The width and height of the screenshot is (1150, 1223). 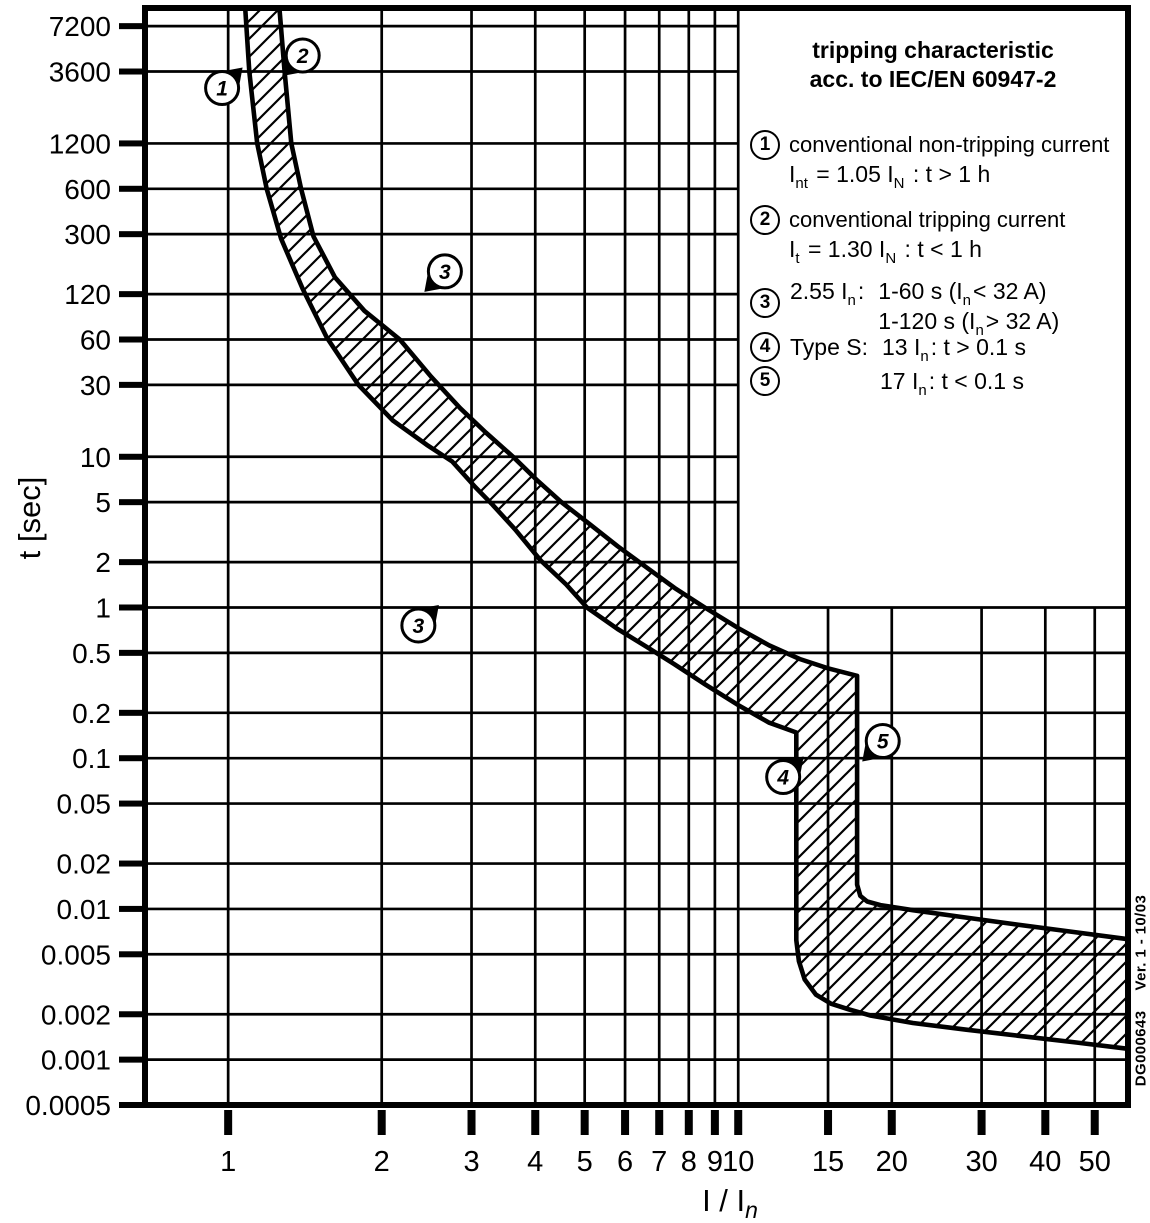 I want to click on formula-part: 1-120 s (I, so click(x=927, y=321).